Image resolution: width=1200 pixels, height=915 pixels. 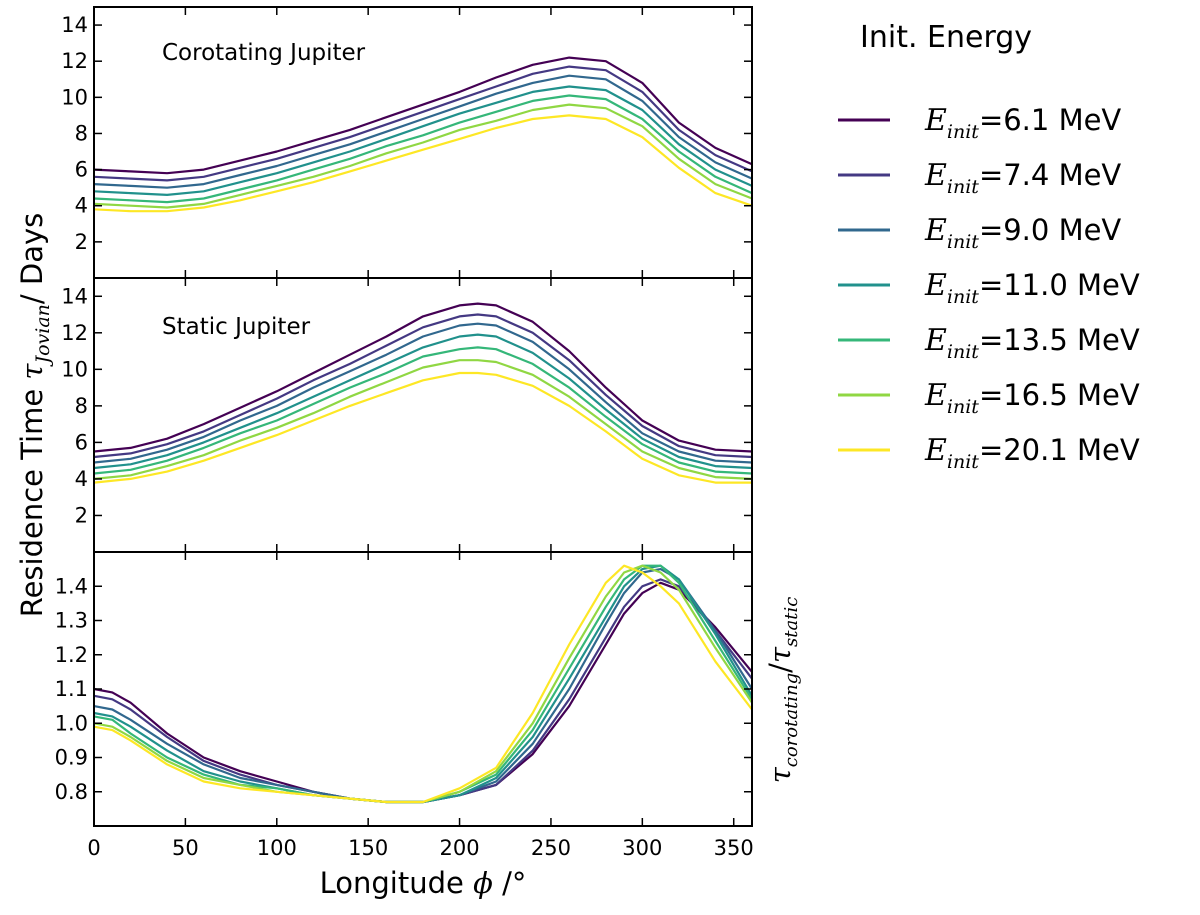 I want to click on shared-ylabel-text: Residence Time, so click(x=32, y=499).